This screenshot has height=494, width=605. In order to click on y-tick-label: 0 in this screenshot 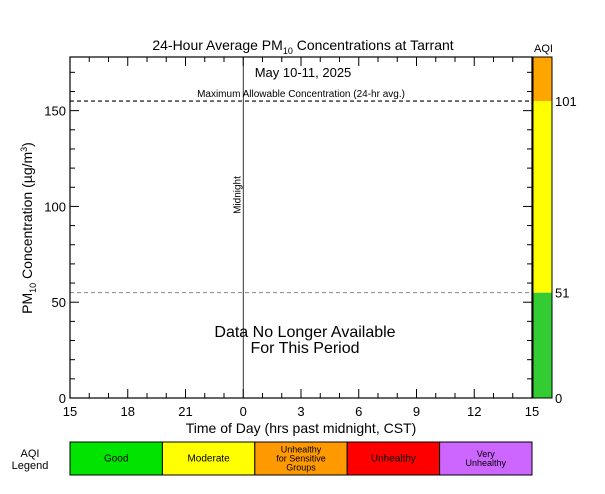, I will do `click(62, 398)`.